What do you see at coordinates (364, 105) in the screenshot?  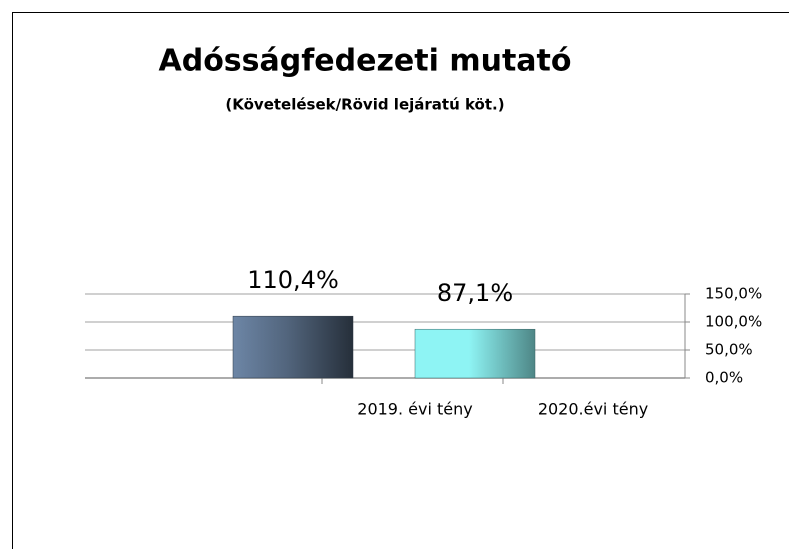 I see `chart-subtitle: (Követelések/Rövid lejáratú köt.)` at bounding box center [364, 105].